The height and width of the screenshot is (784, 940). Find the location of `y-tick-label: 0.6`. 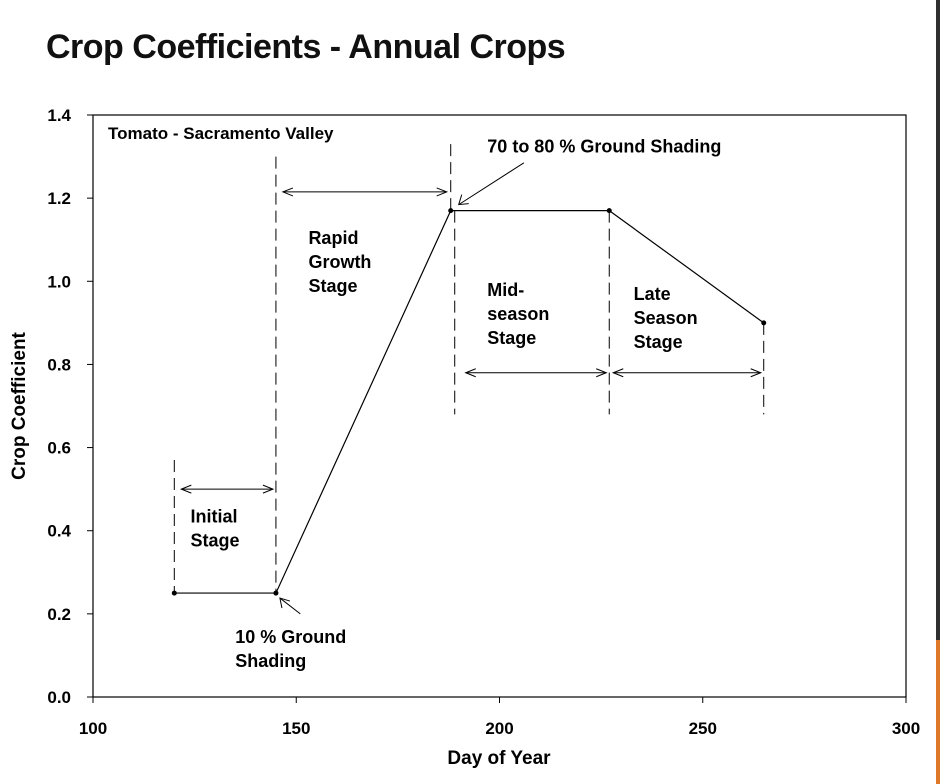

y-tick-label: 0.6 is located at coordinates (59, 448).